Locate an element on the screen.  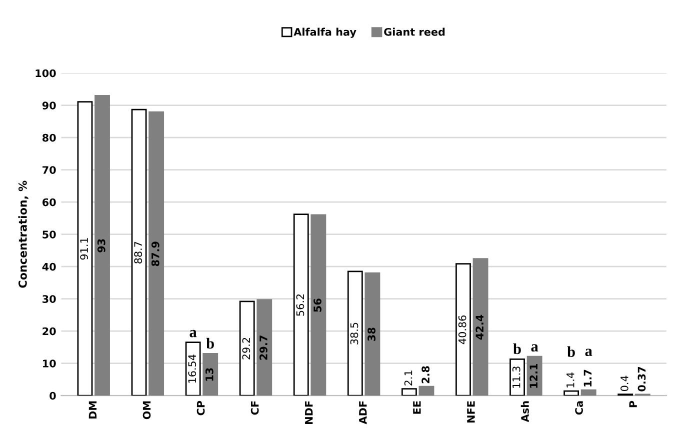
x-tick-label: Ca is located at coordinates (579, 408).